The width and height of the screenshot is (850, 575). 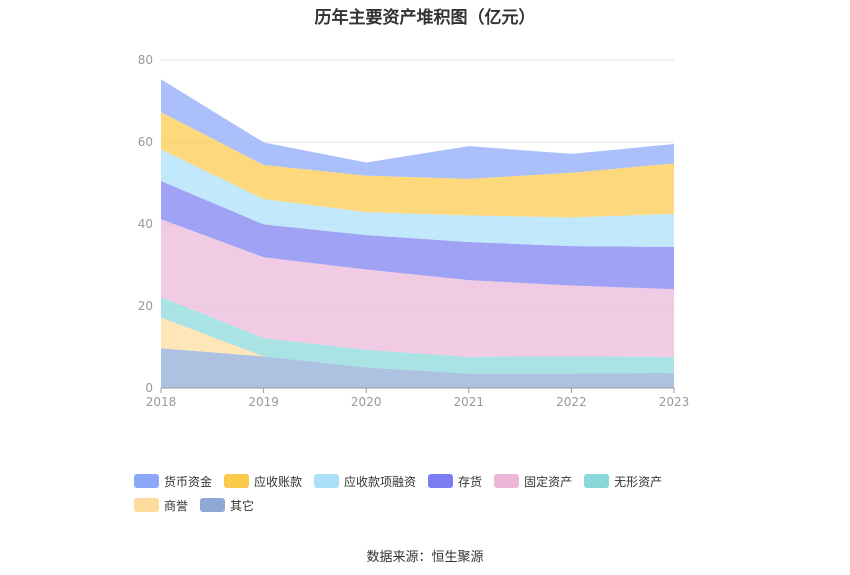 I want to click on legend-label: 固定资产, so click(x=548, y=481).